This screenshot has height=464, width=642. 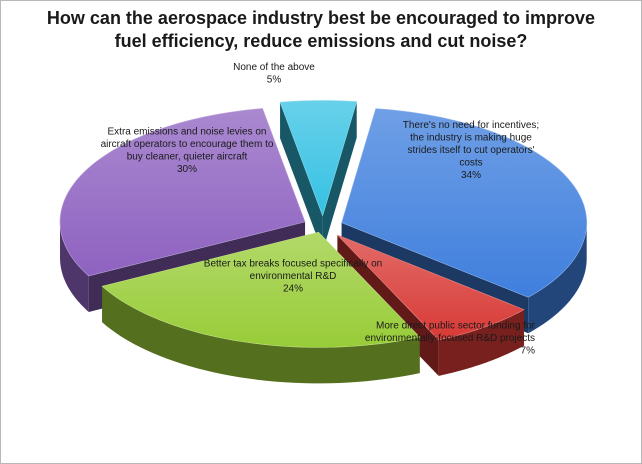 I want to click on slice-label-none-of-the-above: None of the above 5%, so click(x=274, y=74).